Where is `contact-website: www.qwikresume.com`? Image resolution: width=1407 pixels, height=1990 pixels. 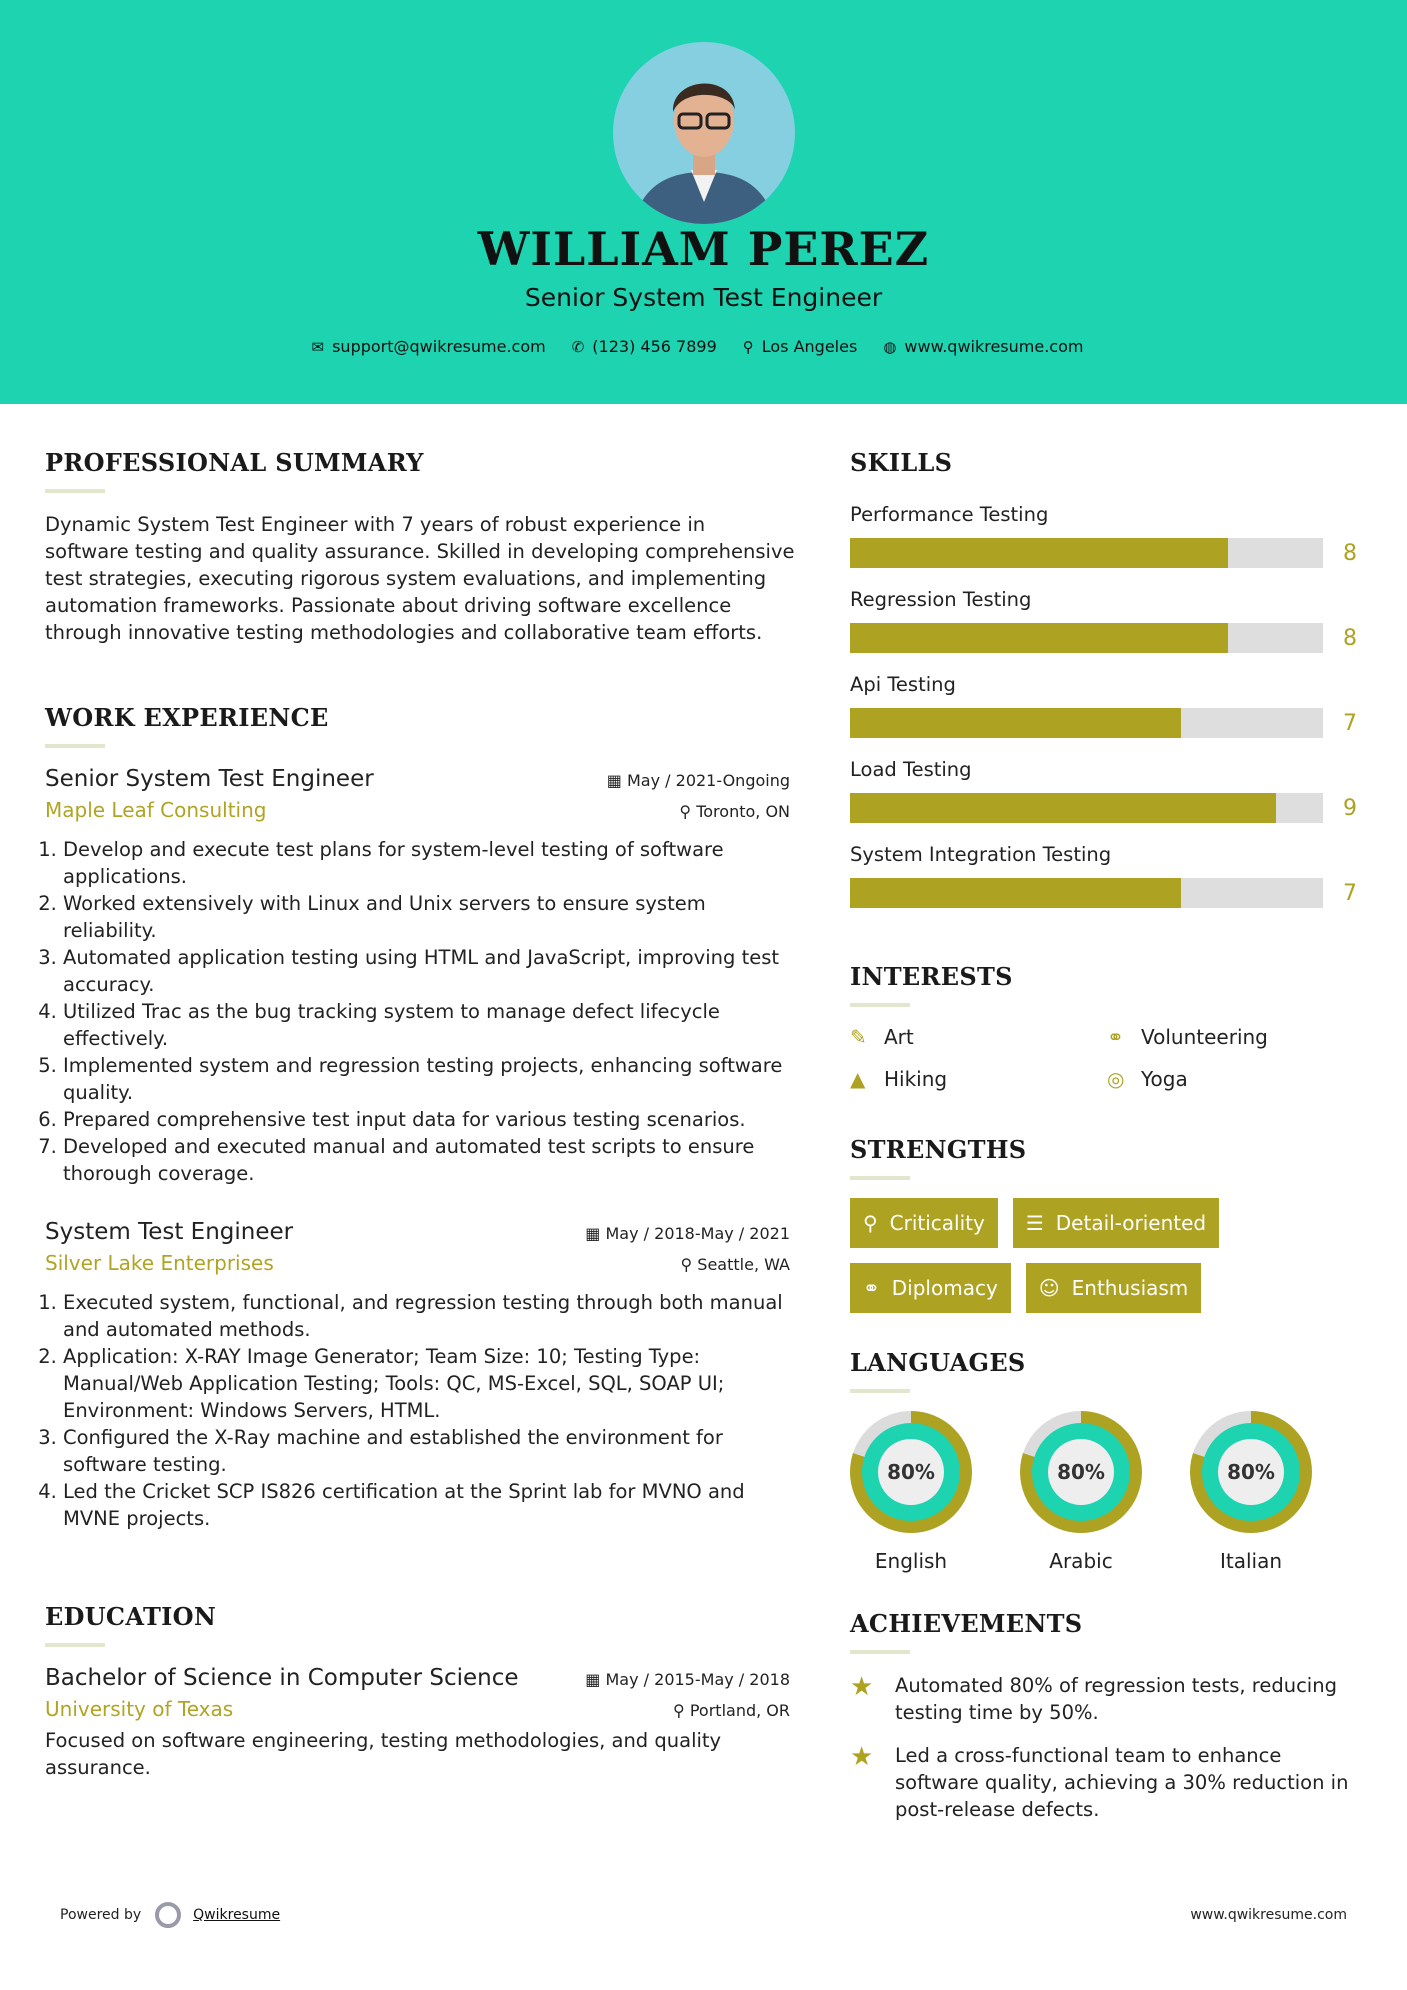 contact-website: www.qwikresume.com is located at coordinates (994, 346).